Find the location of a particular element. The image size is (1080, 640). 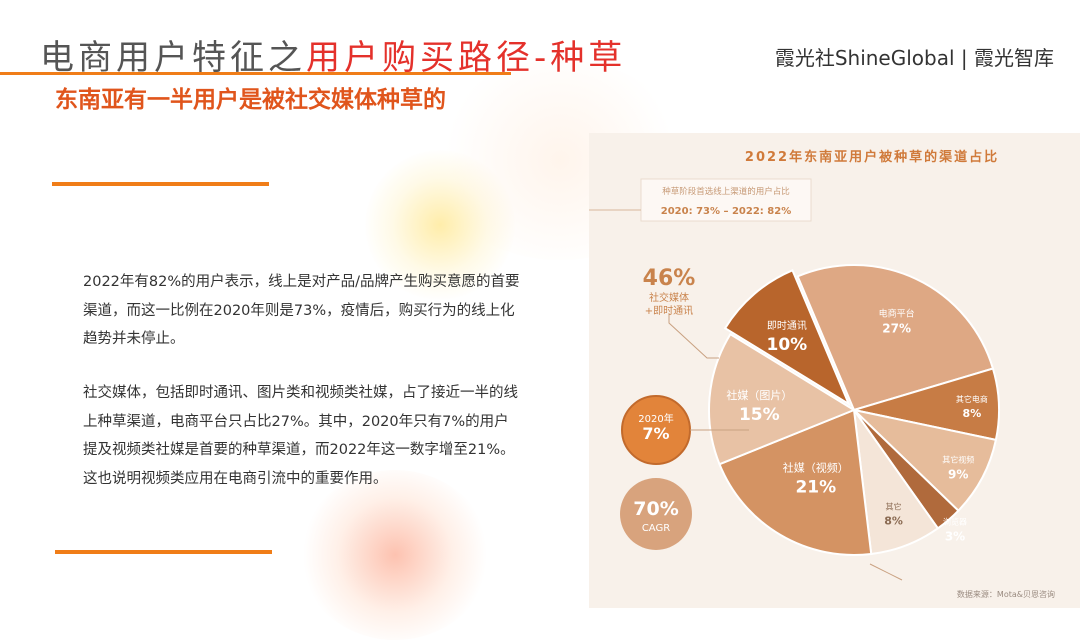

source-note: 数据来源：Mota&贝恩咨询 is located at coordinates (1006, 594).